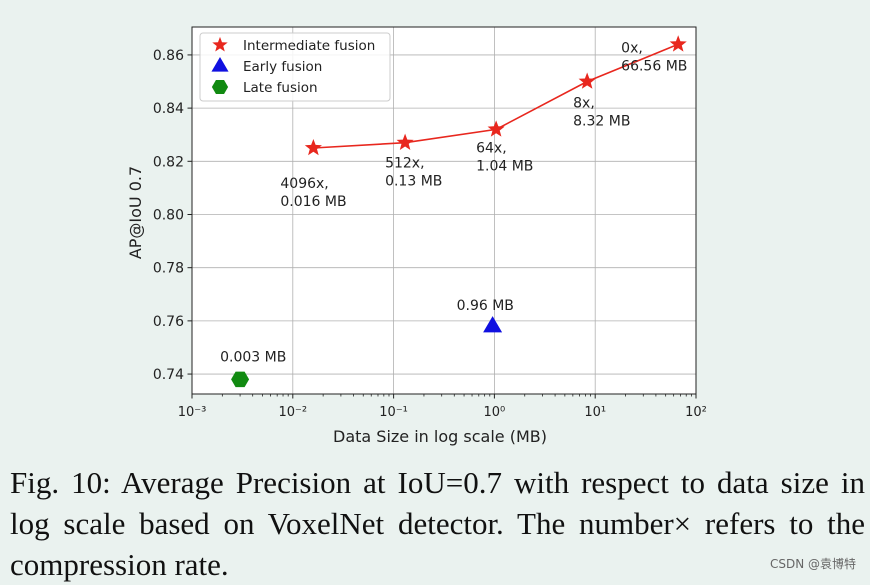  What do you see at coordinates (413, 182) in the screenshot?
I see `data-label: 0.13 MB` at bounding box center [413, 182].